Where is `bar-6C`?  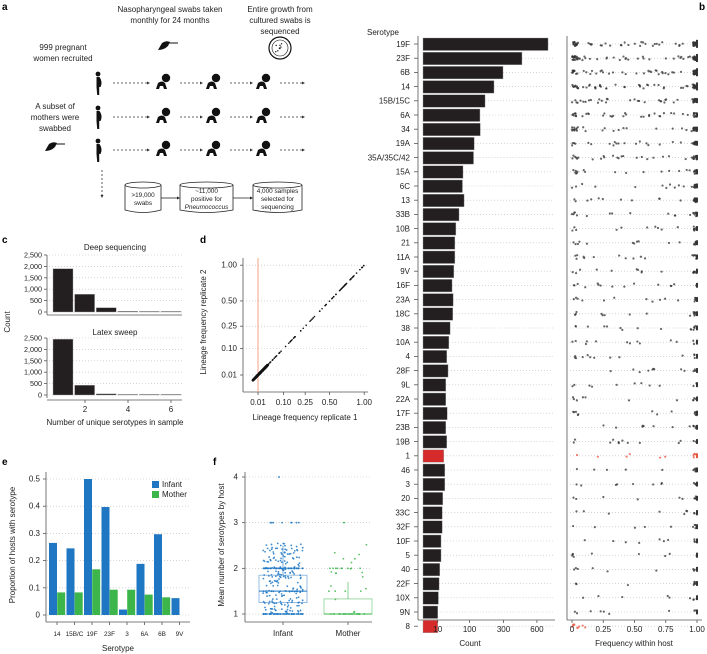
bar-6C is located at coordinates (442, 186).